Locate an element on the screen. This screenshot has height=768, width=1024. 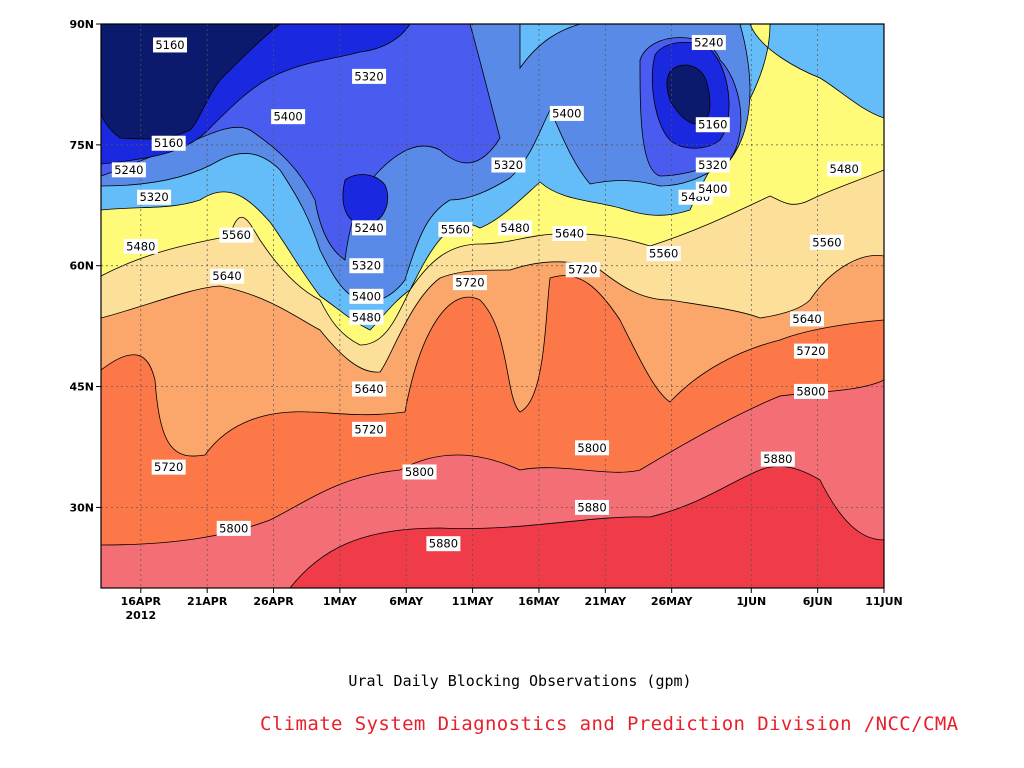
x-tick-label: 6MAY is located at coordinates (406, 601).